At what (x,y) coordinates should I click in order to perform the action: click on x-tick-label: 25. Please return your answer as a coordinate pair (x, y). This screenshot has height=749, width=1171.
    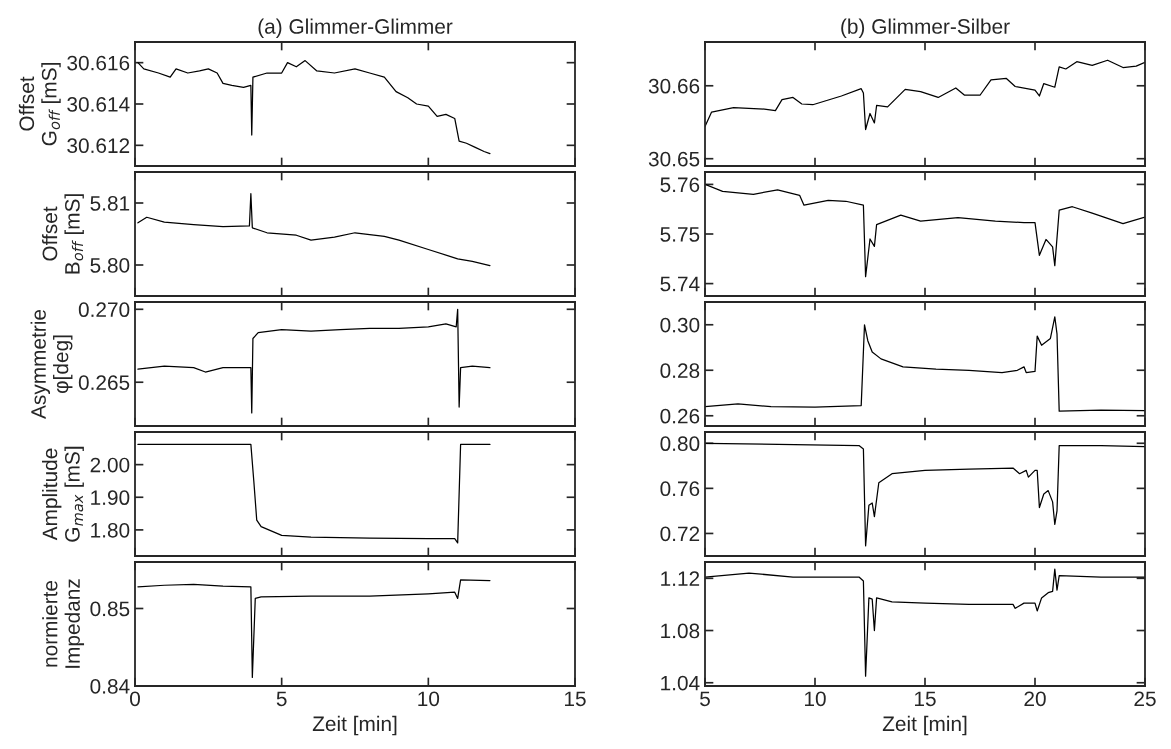
    Looking at the image, I should click on (1145, 699).